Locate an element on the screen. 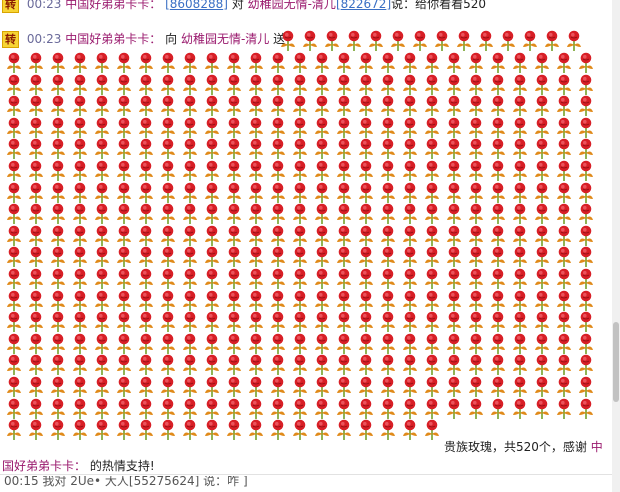  thanks-user-rest: 国好弟弟卡卡： is located at coordinates (44, 466).